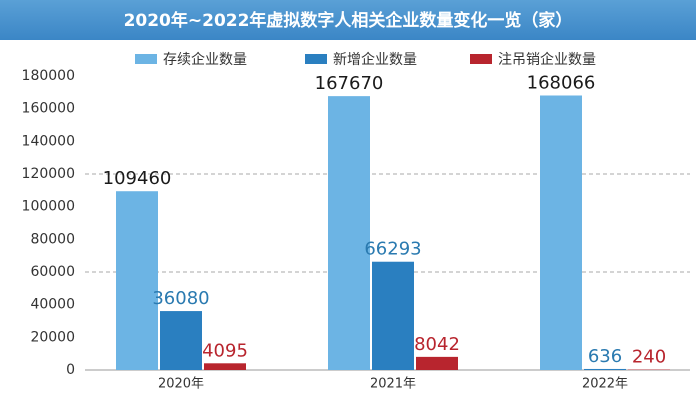 The height and width of the screenshot is (401, 696). I want to click on x-tick-label: 2022年, so click(605, 384).